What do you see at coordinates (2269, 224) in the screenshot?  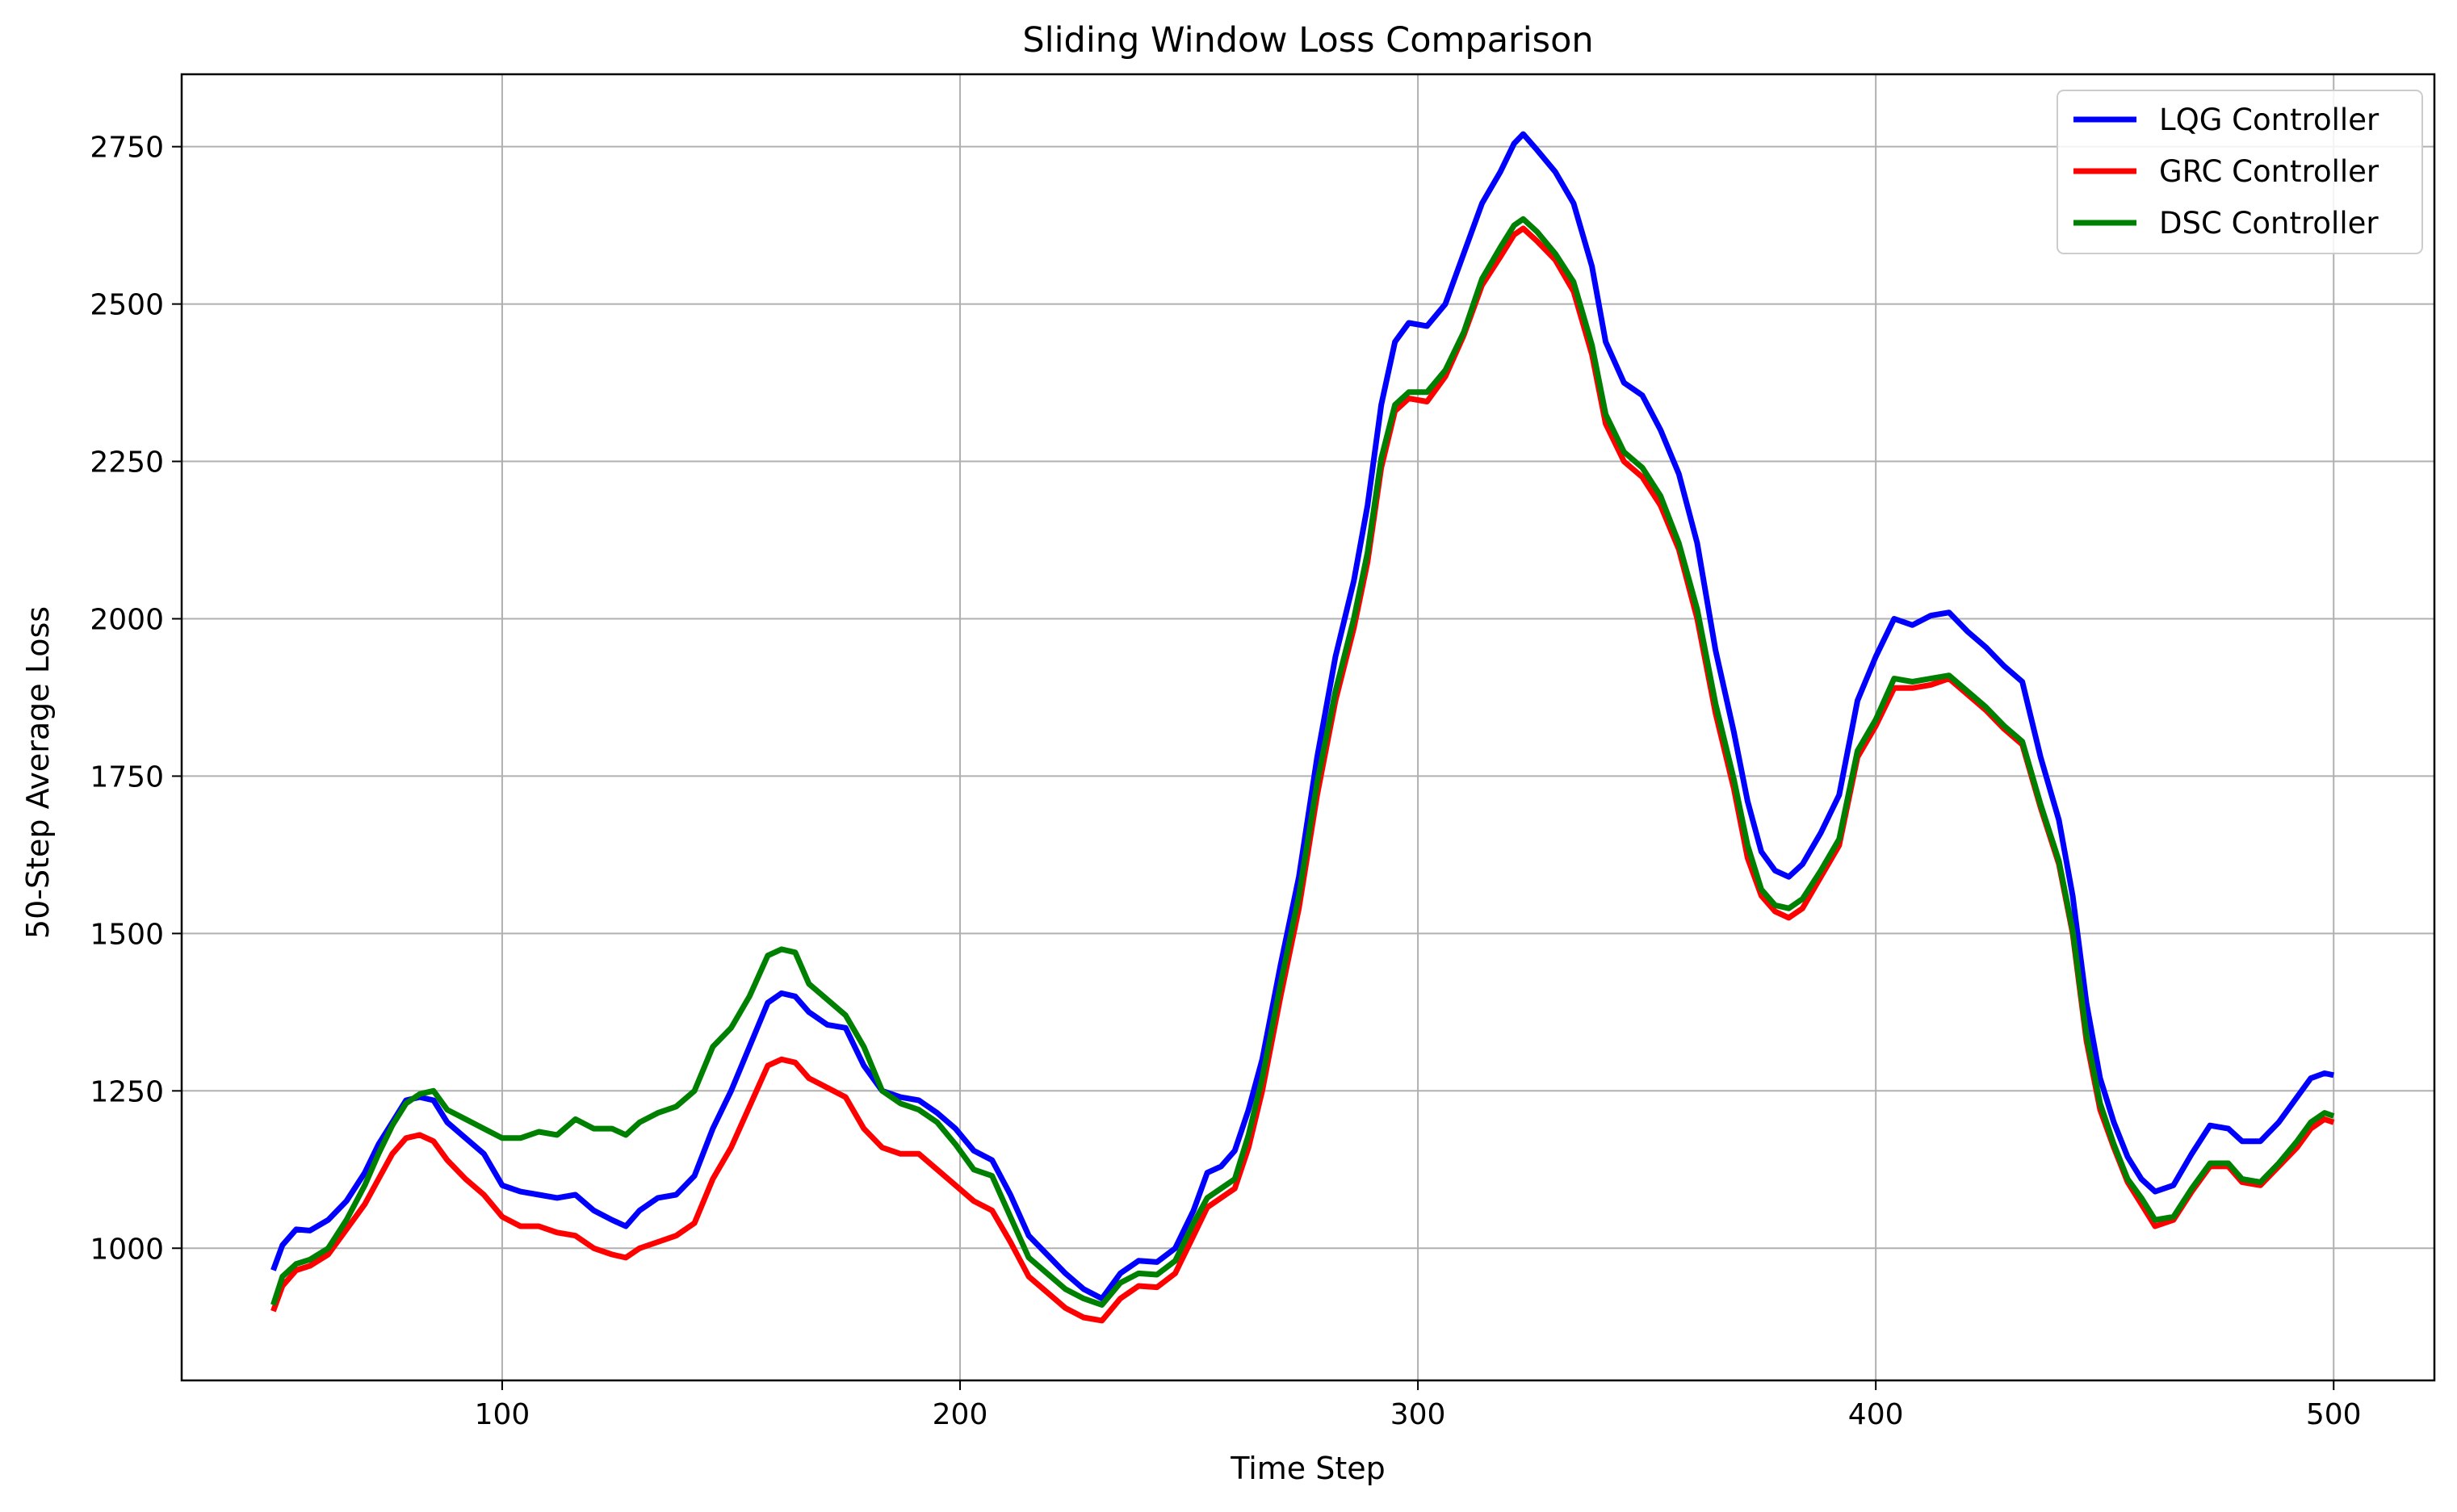 I see `legend-label: DSC Controller` at bounding box center [2269, 224].